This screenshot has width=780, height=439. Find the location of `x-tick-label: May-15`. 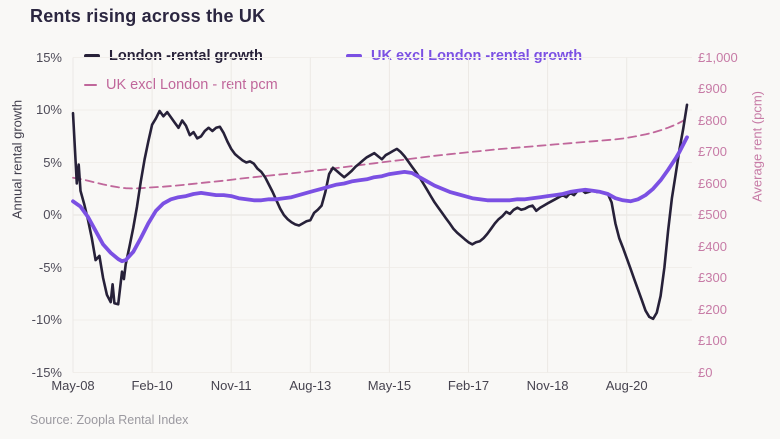

x-tick-label: May-15 is located at coordinates (389, 385).